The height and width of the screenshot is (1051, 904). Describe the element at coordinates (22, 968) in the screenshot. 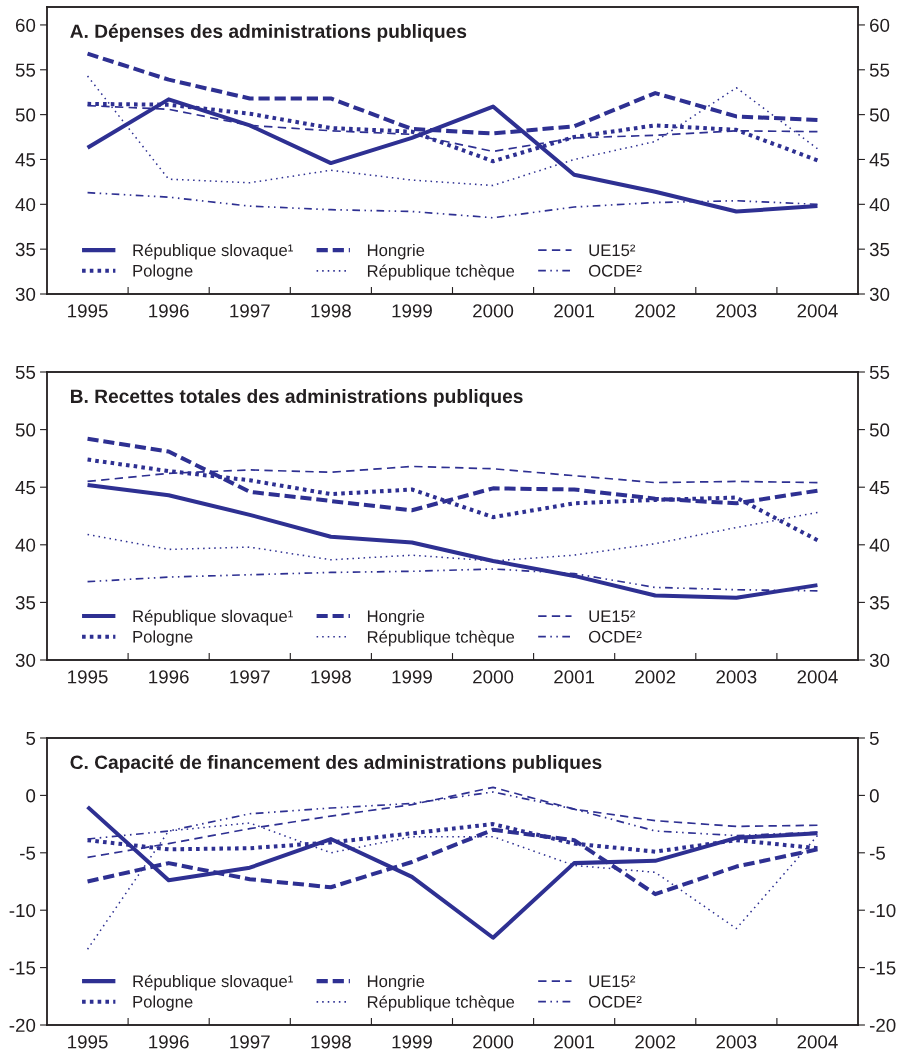

I see `y-tick-label: -15` at that location.